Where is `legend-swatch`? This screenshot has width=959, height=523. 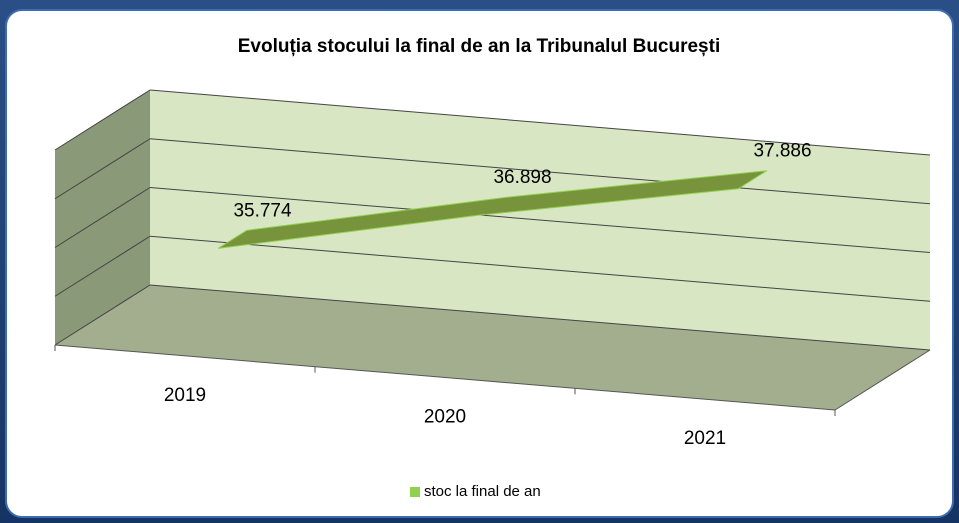 legend-swatch is located at coordinates (415, 492).